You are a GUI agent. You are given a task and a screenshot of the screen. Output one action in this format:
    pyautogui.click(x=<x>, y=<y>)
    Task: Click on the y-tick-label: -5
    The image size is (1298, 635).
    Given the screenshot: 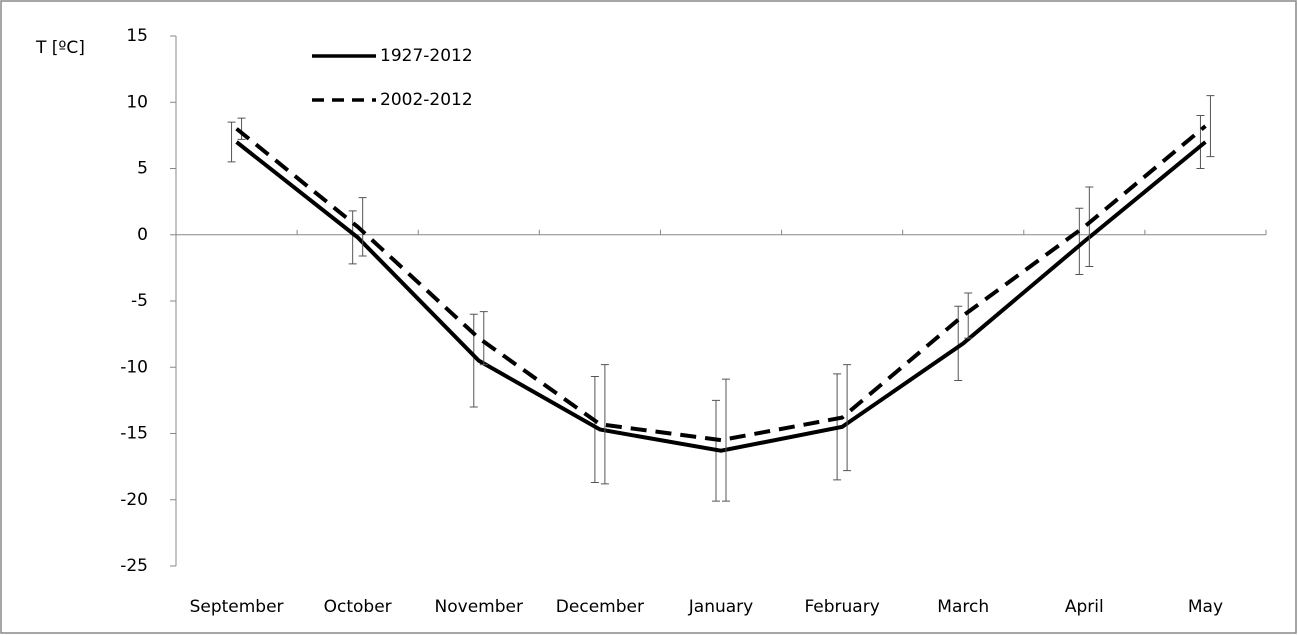 What is the action you would take?
    pyautogui.click(x=139, y=301)
    